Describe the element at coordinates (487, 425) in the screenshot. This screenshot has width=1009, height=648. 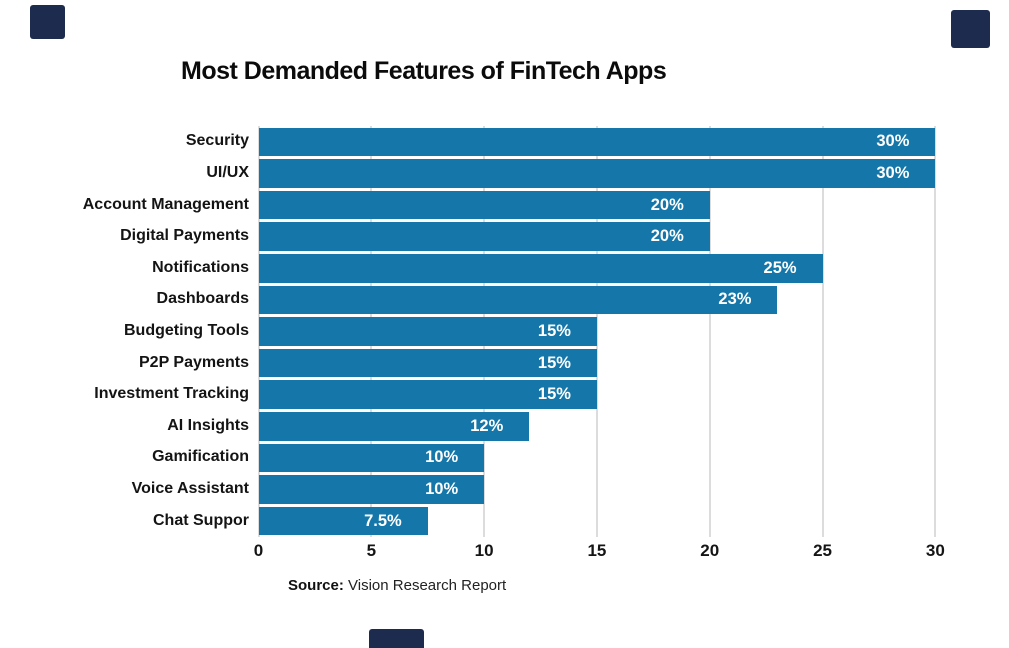
I see `bar-value-label: 12%` at that location.